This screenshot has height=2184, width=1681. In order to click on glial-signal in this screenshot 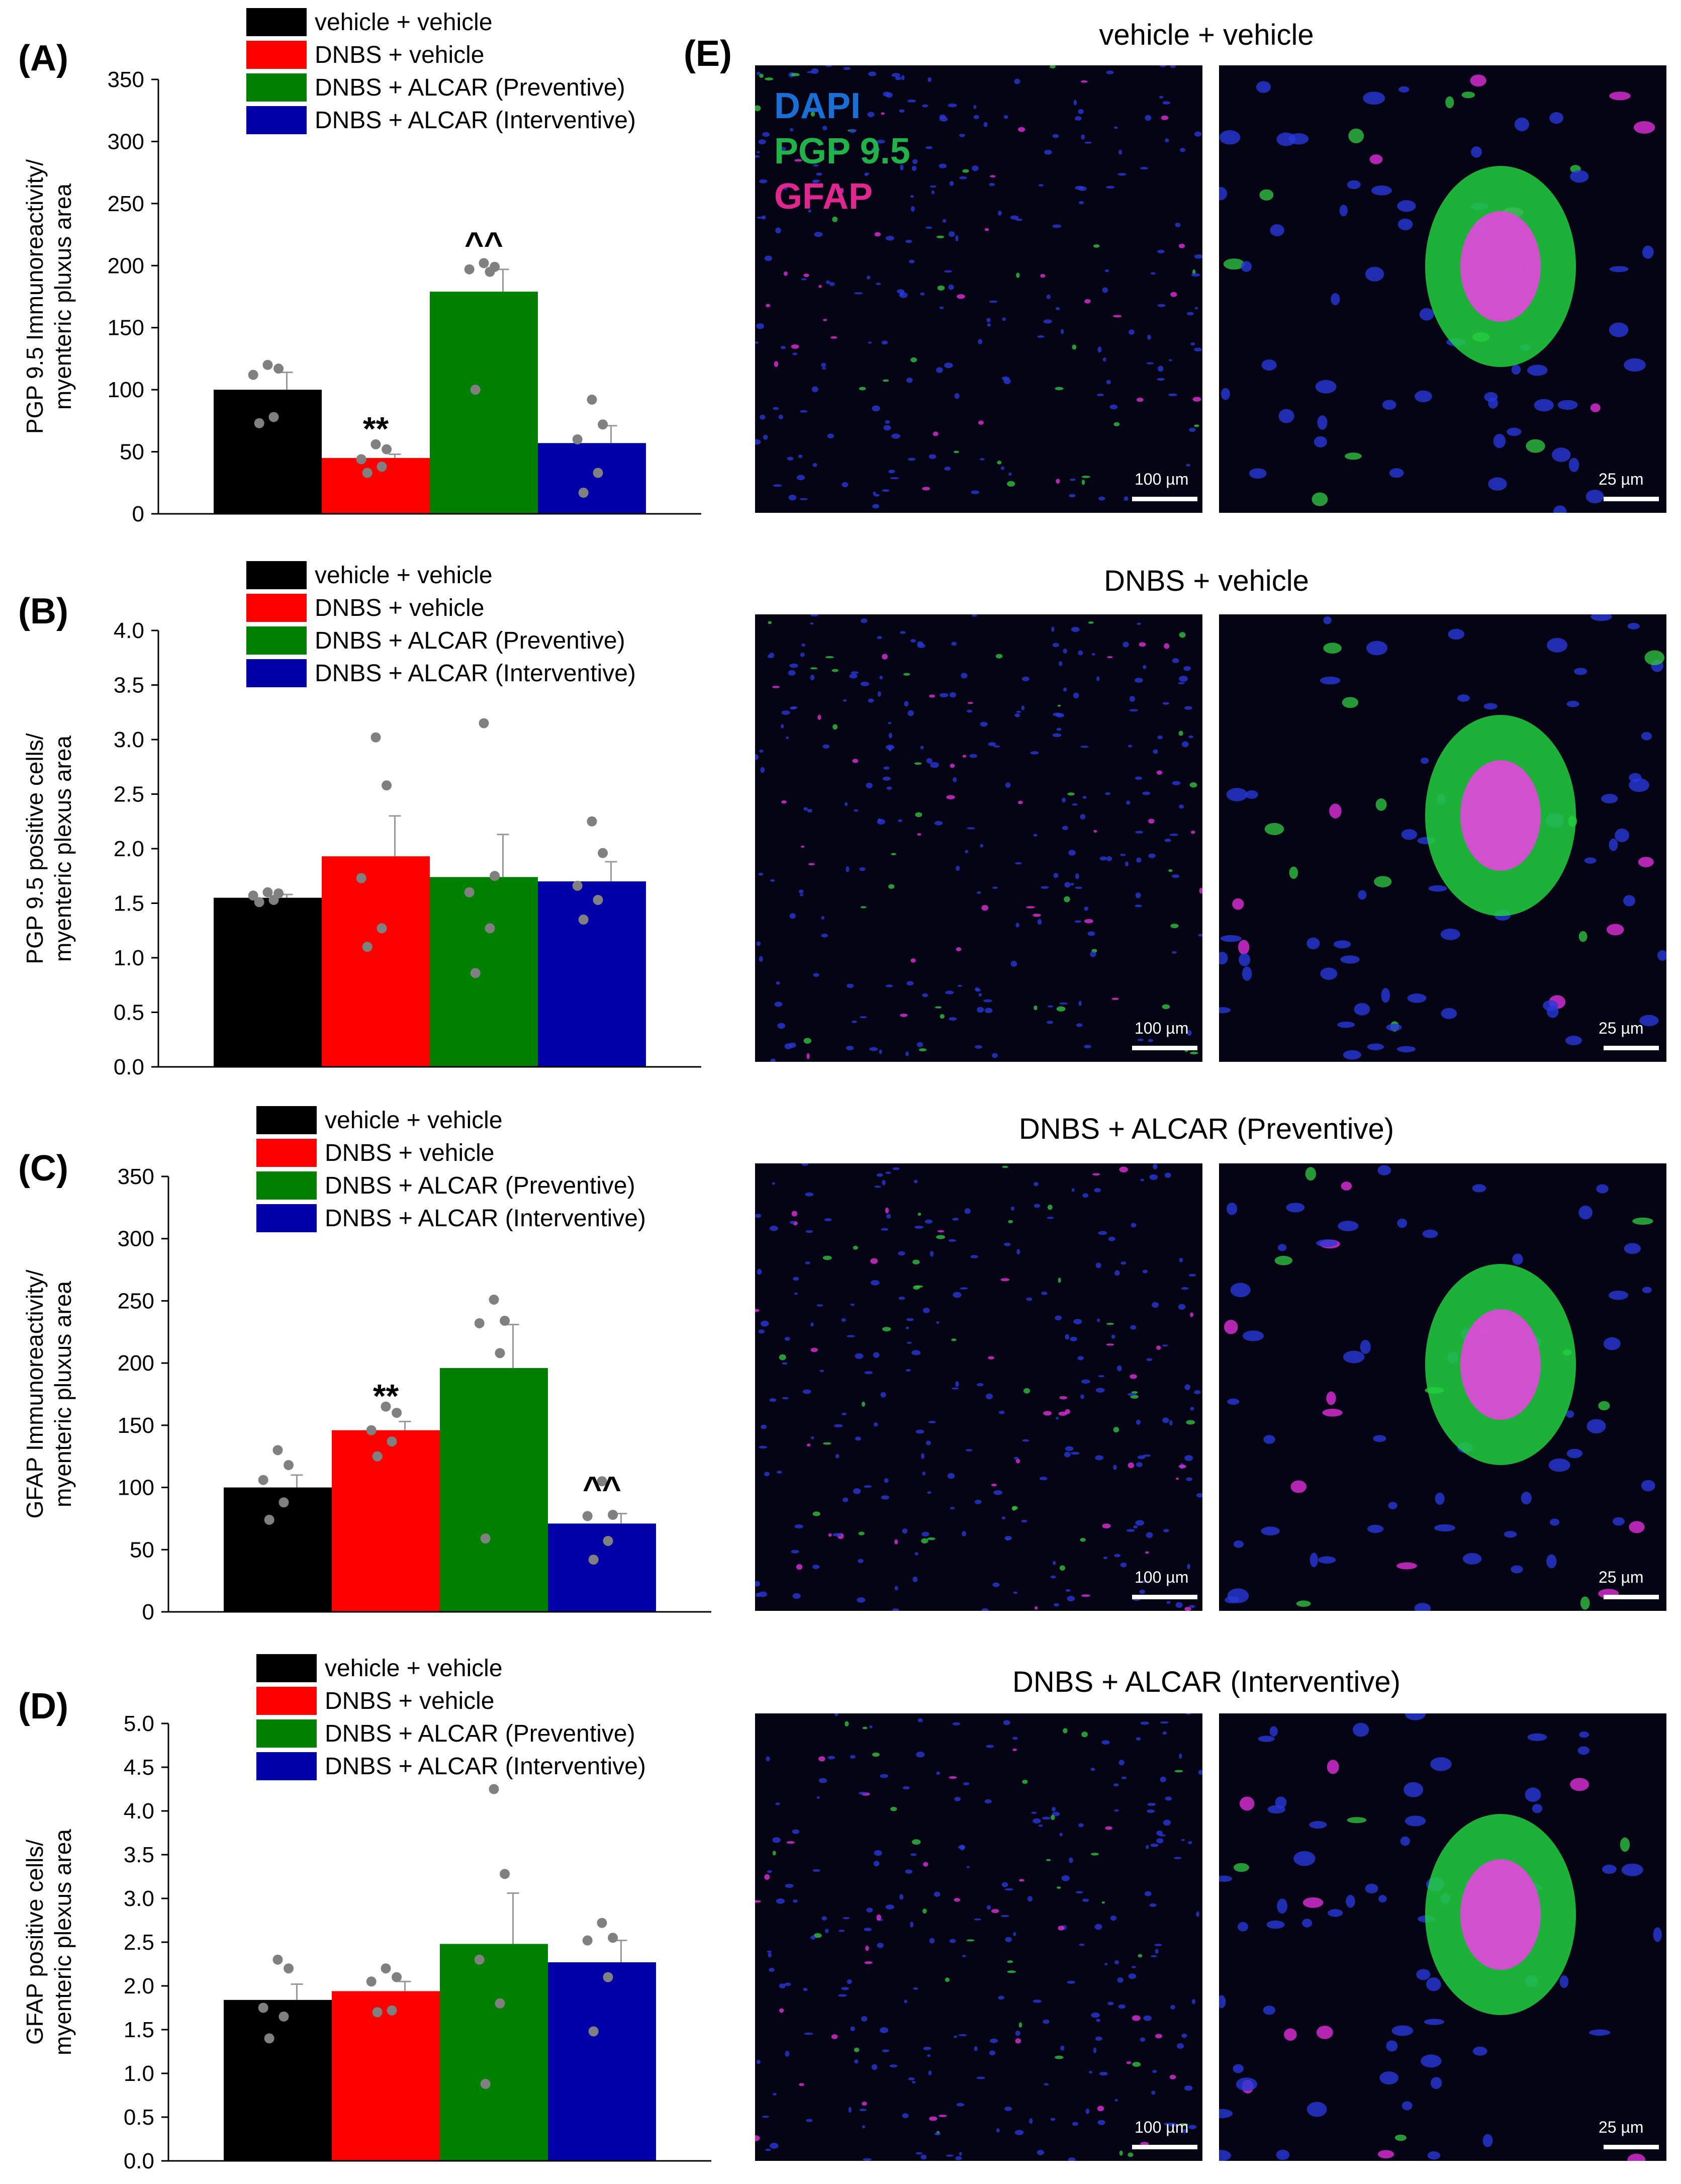, I will do `click(1500, 1364)`.